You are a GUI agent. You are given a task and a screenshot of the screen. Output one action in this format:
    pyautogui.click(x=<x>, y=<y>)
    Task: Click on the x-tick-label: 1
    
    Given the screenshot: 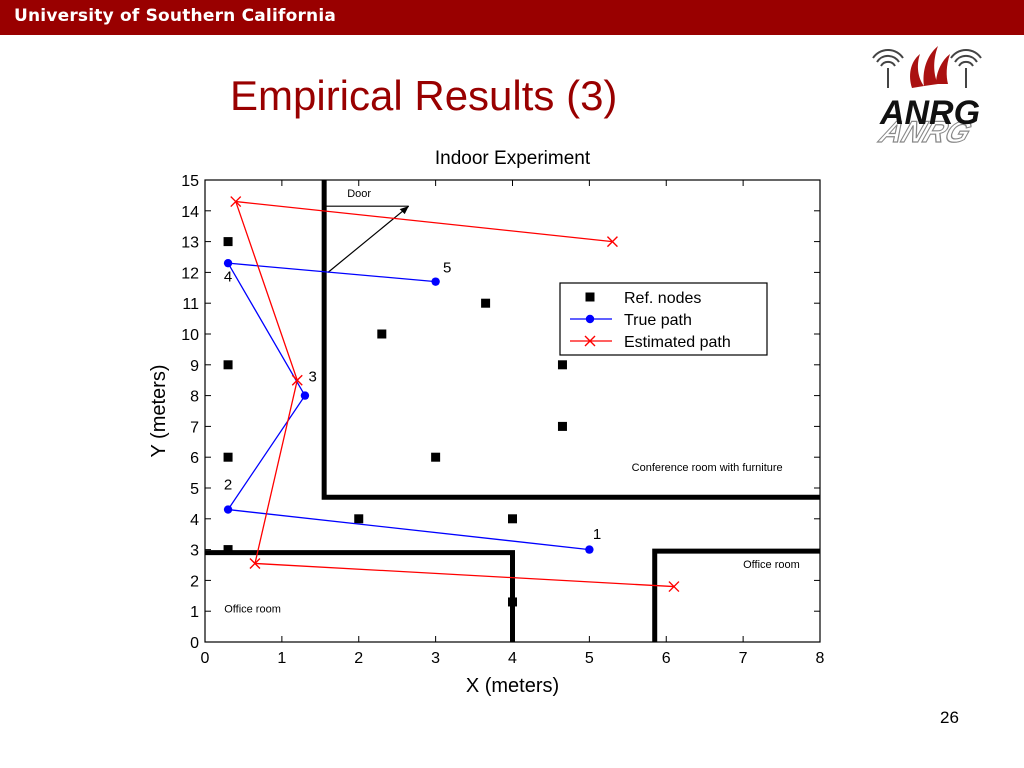 What is the action you would take?
    pyautogui.click(x=281, y=658)
    